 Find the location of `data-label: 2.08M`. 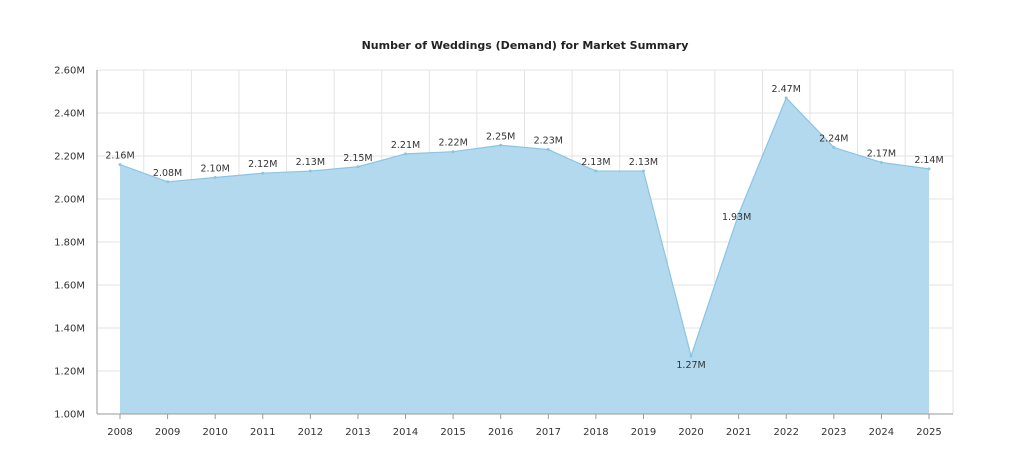

data-label: 2.08M is located at coordinates (167, 173).